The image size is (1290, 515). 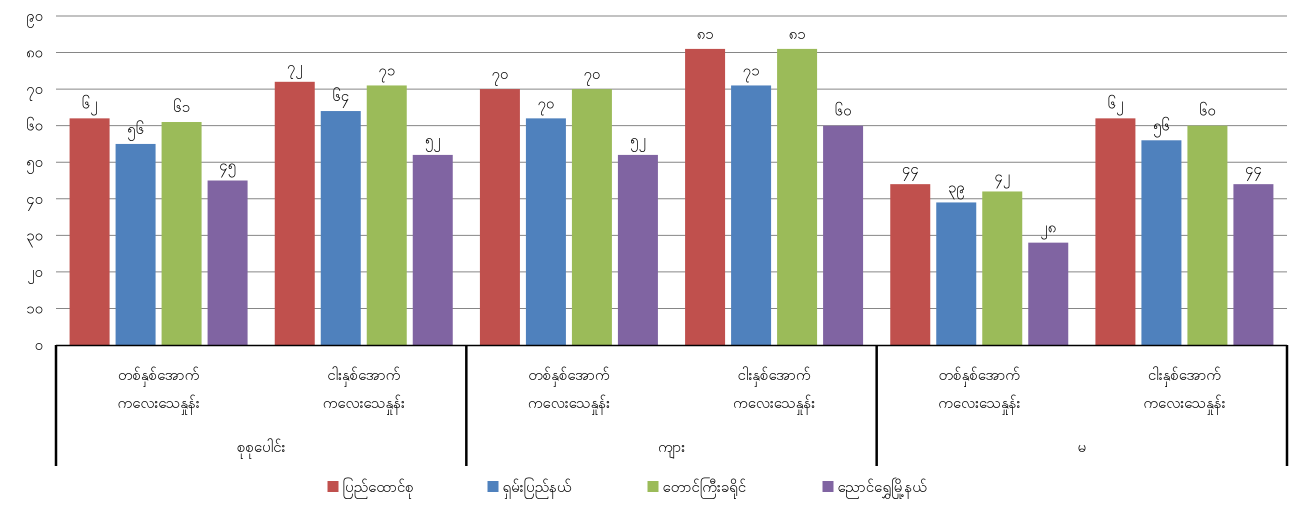 What do you see at coordinates (181, 107) in the screenshot?
I see `data-label: ၆၁` at bounding box center [181, 107].